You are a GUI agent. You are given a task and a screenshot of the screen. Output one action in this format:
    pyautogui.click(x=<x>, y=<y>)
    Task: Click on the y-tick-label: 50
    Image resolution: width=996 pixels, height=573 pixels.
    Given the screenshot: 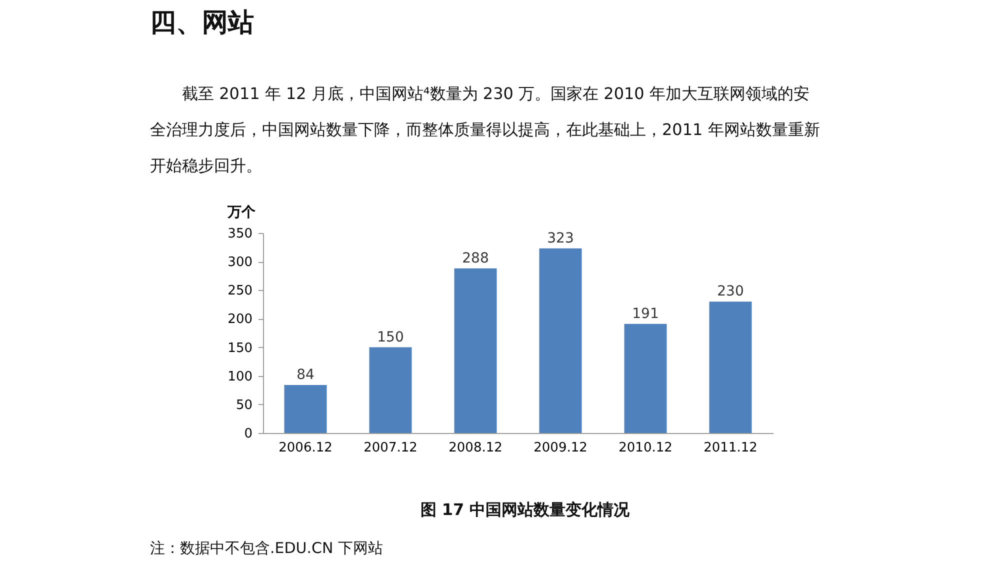 What is the action you would take?
    pyautogui.click(x=244, y=405)
    